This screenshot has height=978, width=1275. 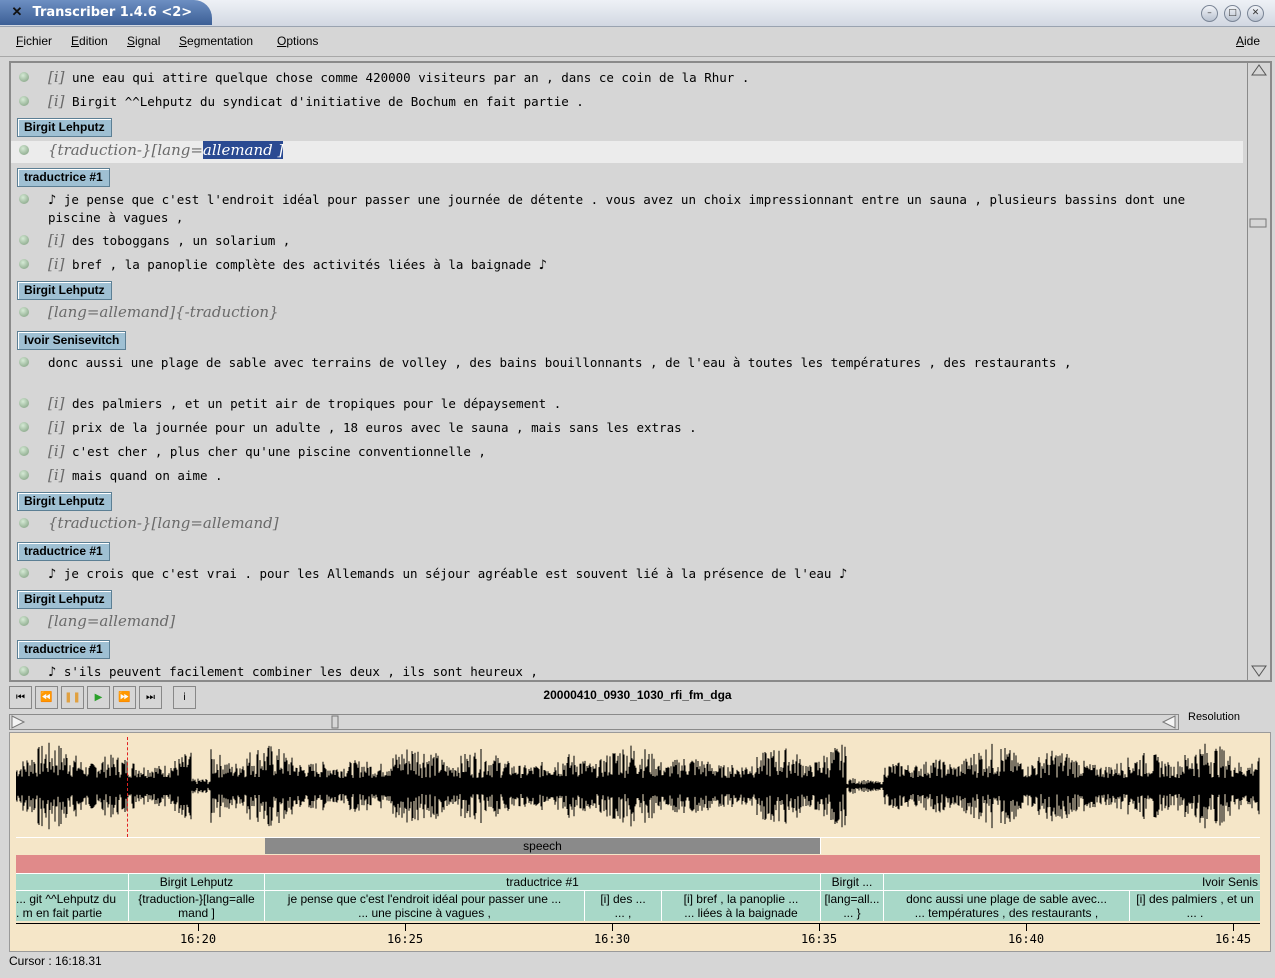 What do you see at coordinates (46, 697) in the screenshot?
I see `rewind-icon: ⏪` at bounding box center [46, 697].